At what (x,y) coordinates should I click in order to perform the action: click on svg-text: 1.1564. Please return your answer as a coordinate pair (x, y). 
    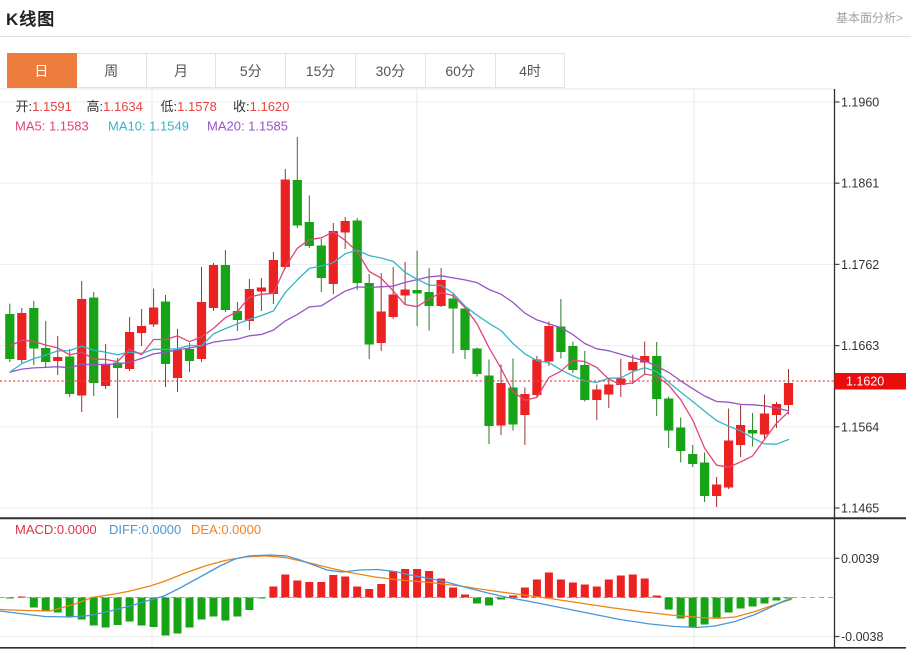
    Looking at the image, I should click on (860, 427).